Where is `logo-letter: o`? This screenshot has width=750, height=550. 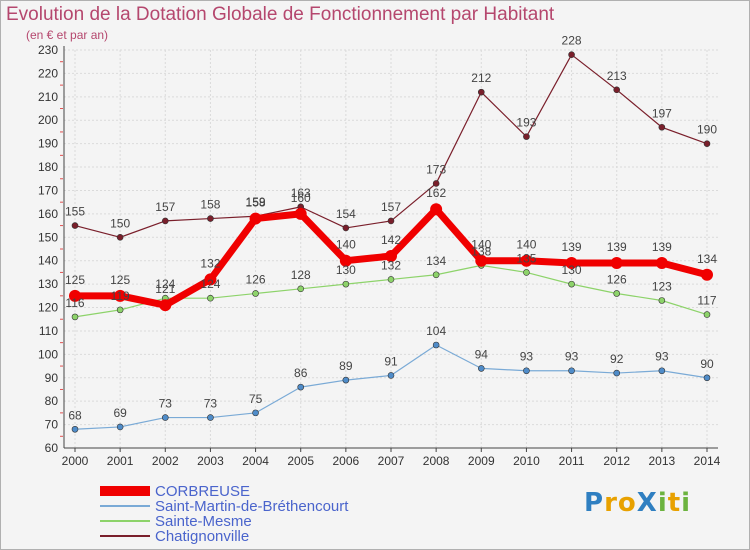
logo-letter: o is located at coordinates (627, 503).